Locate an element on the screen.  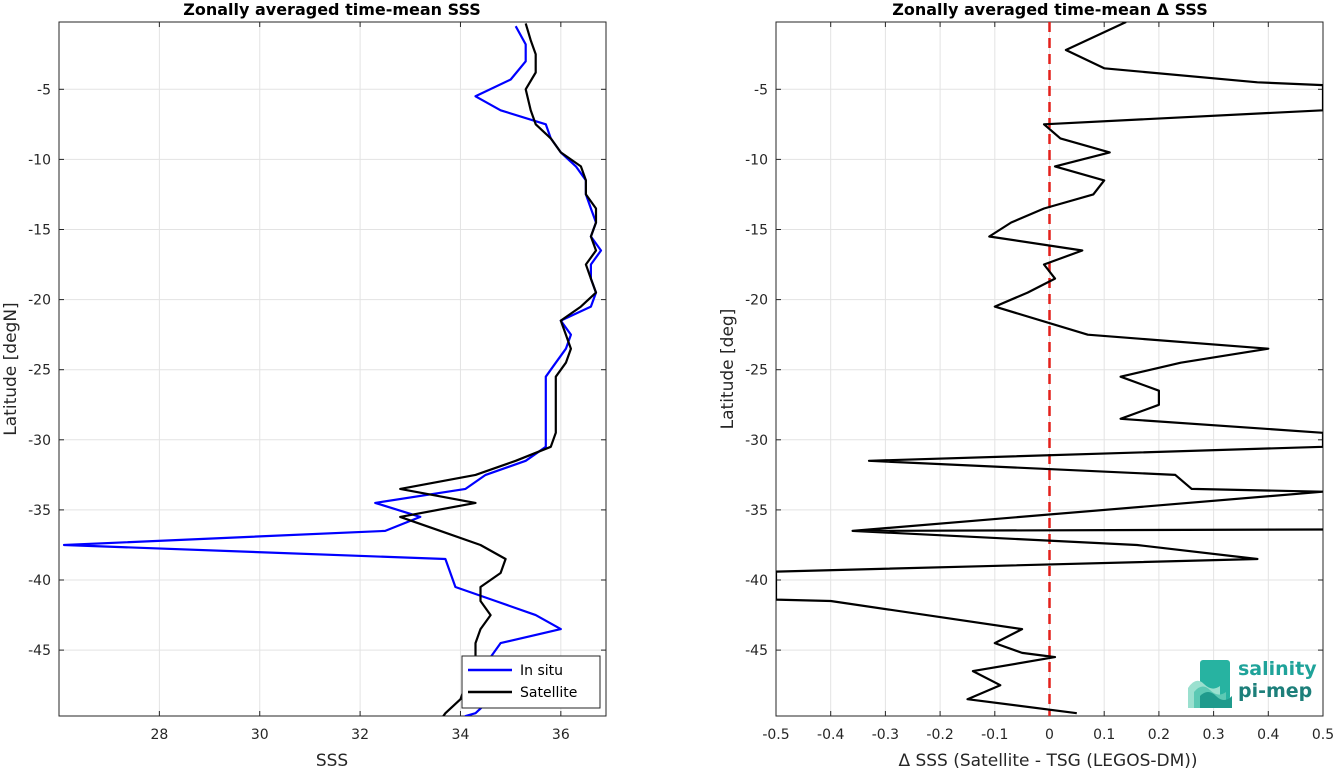
salinity-pi-mep-logo: salinity pi-mep is located at coordinates (1251, 684).